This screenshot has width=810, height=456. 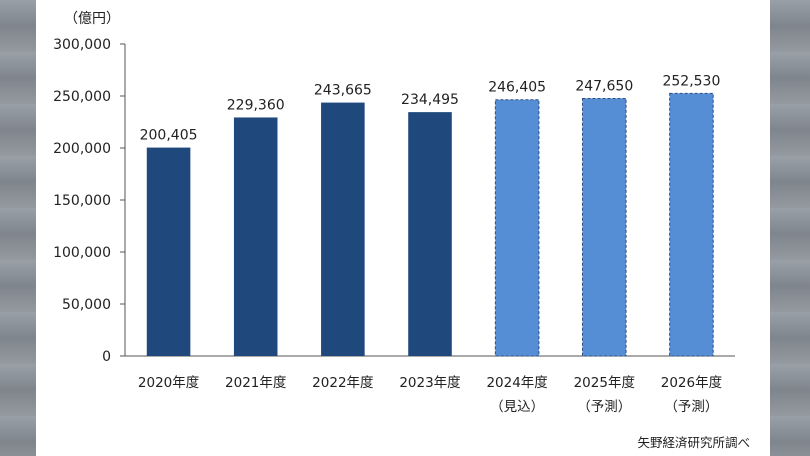 What do you see at coordinates (82, 97) in the screenshot?
I see `y-tick-label: 250,000` at bounding box center [82, 97].